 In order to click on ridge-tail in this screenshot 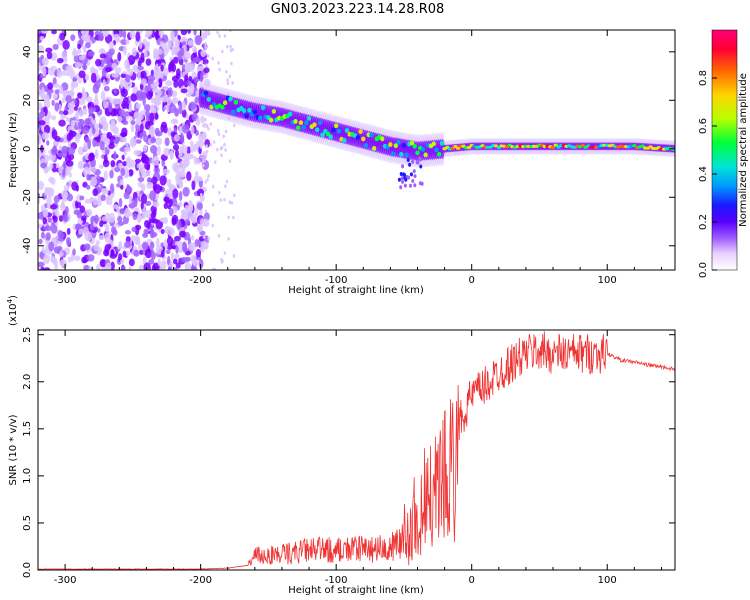, I will do `click(414, 171)`.